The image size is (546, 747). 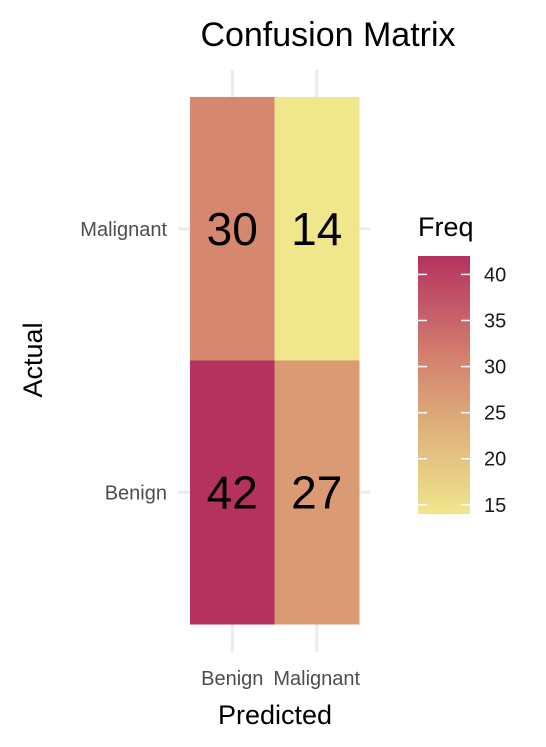 I want to click on chart-title: Confusion Matrix, so click(x=327, y=35).